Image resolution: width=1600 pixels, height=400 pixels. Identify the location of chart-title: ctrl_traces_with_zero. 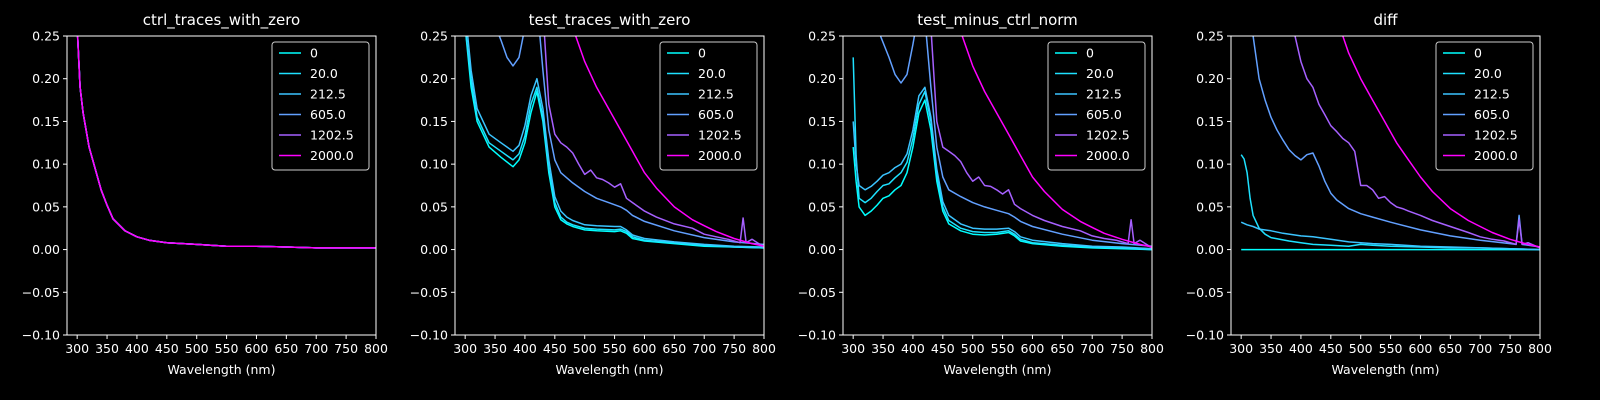
(221, 20).